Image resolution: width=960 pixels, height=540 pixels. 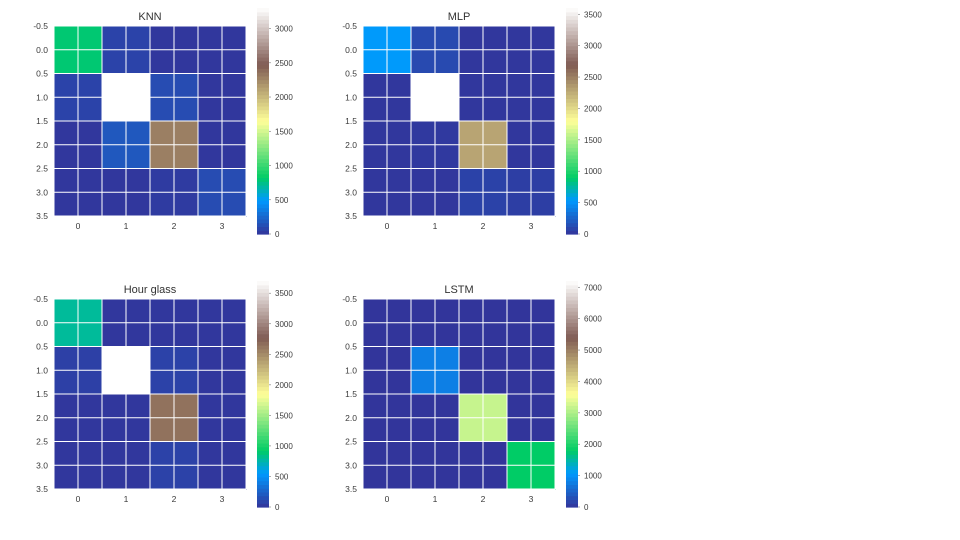 I want to click on colorbar-tick-label: 1000, so click(x=284, y=446).